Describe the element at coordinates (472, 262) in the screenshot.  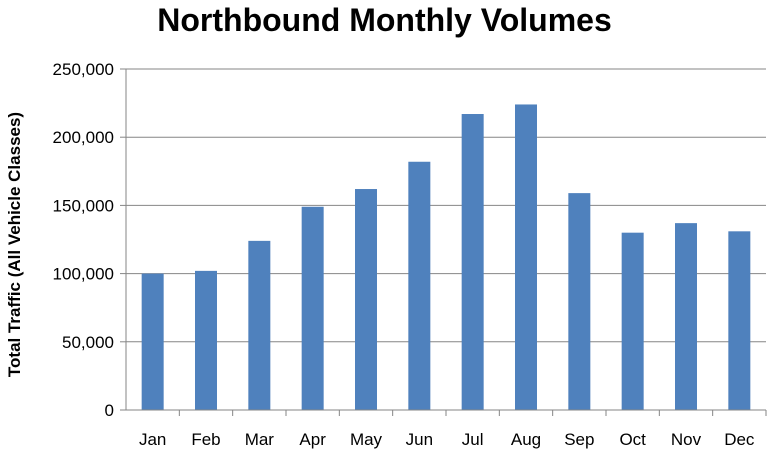
I see `bar-jul` at that location.